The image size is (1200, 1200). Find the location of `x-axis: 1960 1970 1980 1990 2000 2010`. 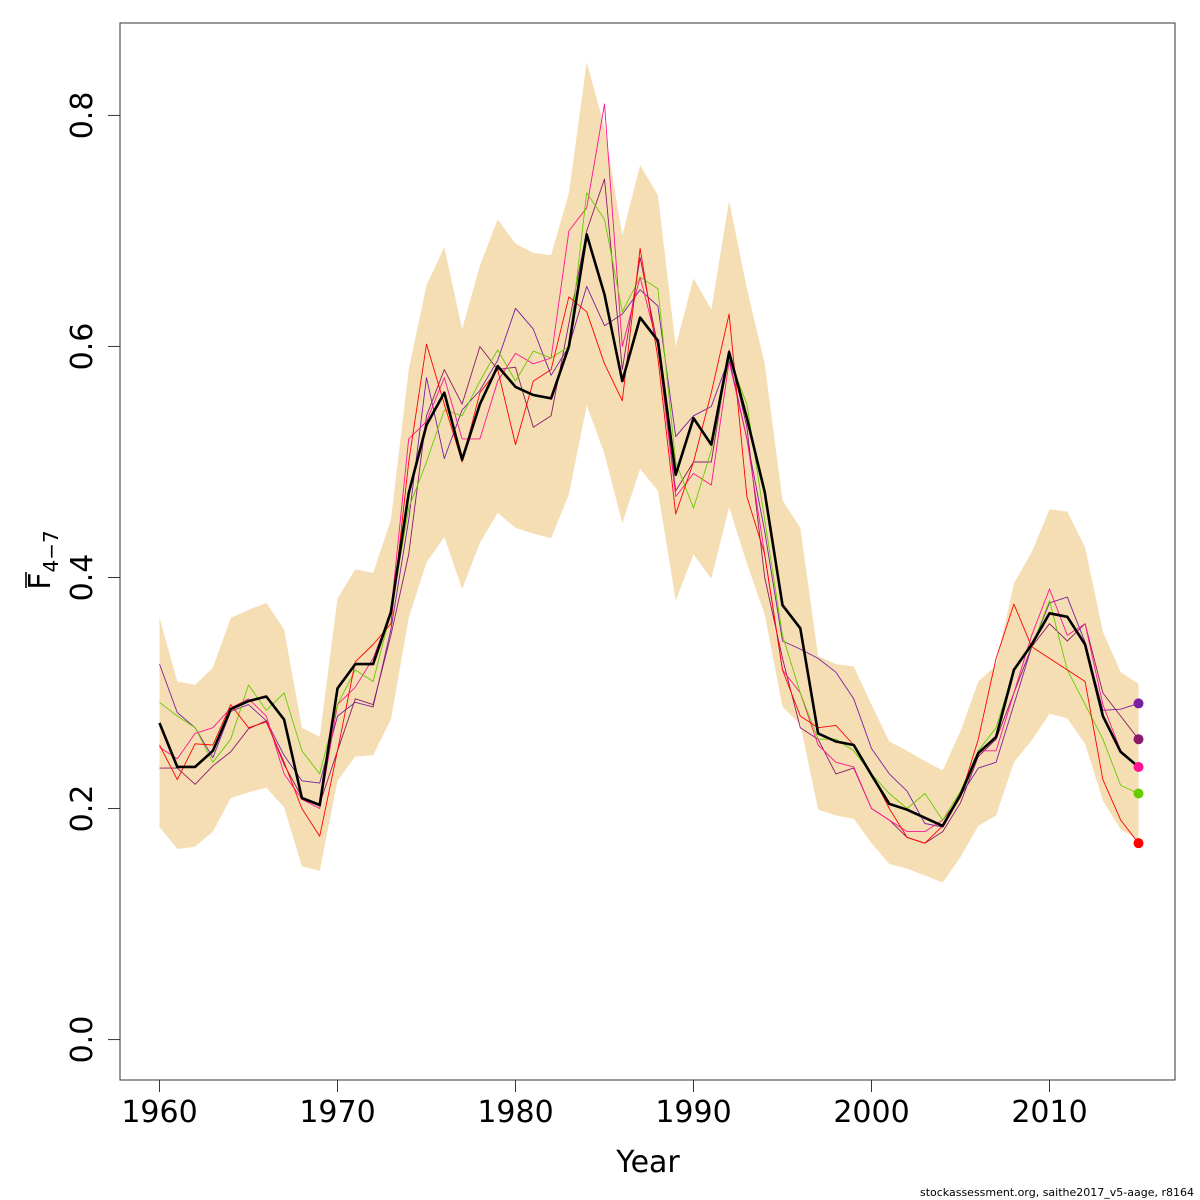

x-axis: 1960 1970 1980 1990 2000 2010 is located at coordinates (604, 1104).